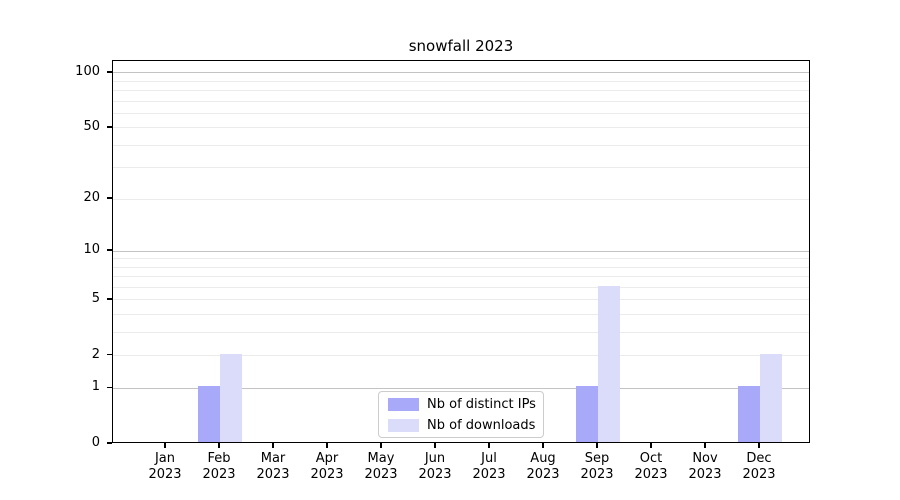 Image resolution: width=900 pixels, height=500 pixels. I want to click on legend-entry: Nb of downloads, so click(461, 425).